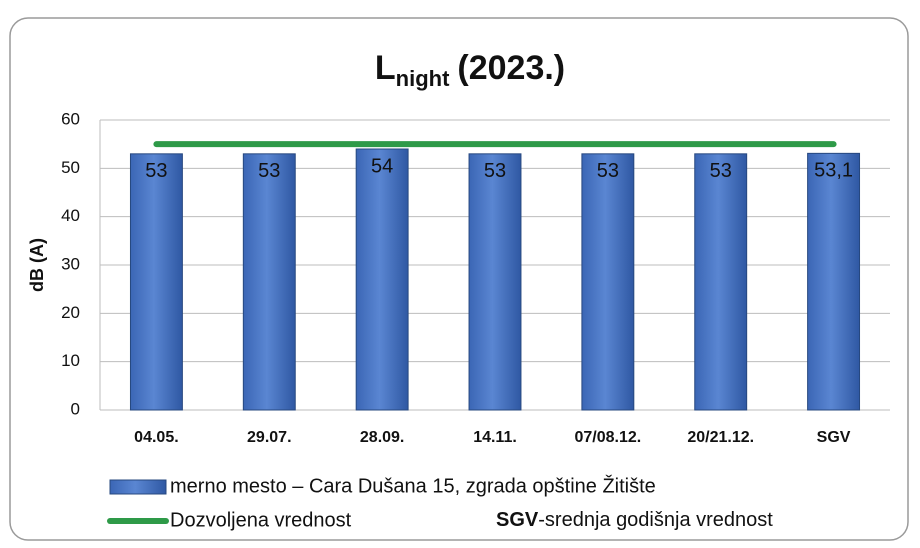 This screenshot has width=920, height=548. Describe the element at coordinates (511, 68) in the screenshot. I see `title-year: (2023.)` at that location.